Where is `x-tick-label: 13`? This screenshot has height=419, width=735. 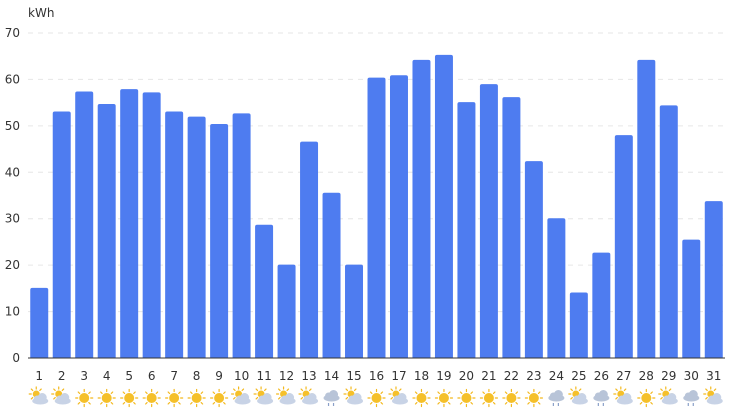
x-tick-label: 13 is located at coordinates (308, 376).